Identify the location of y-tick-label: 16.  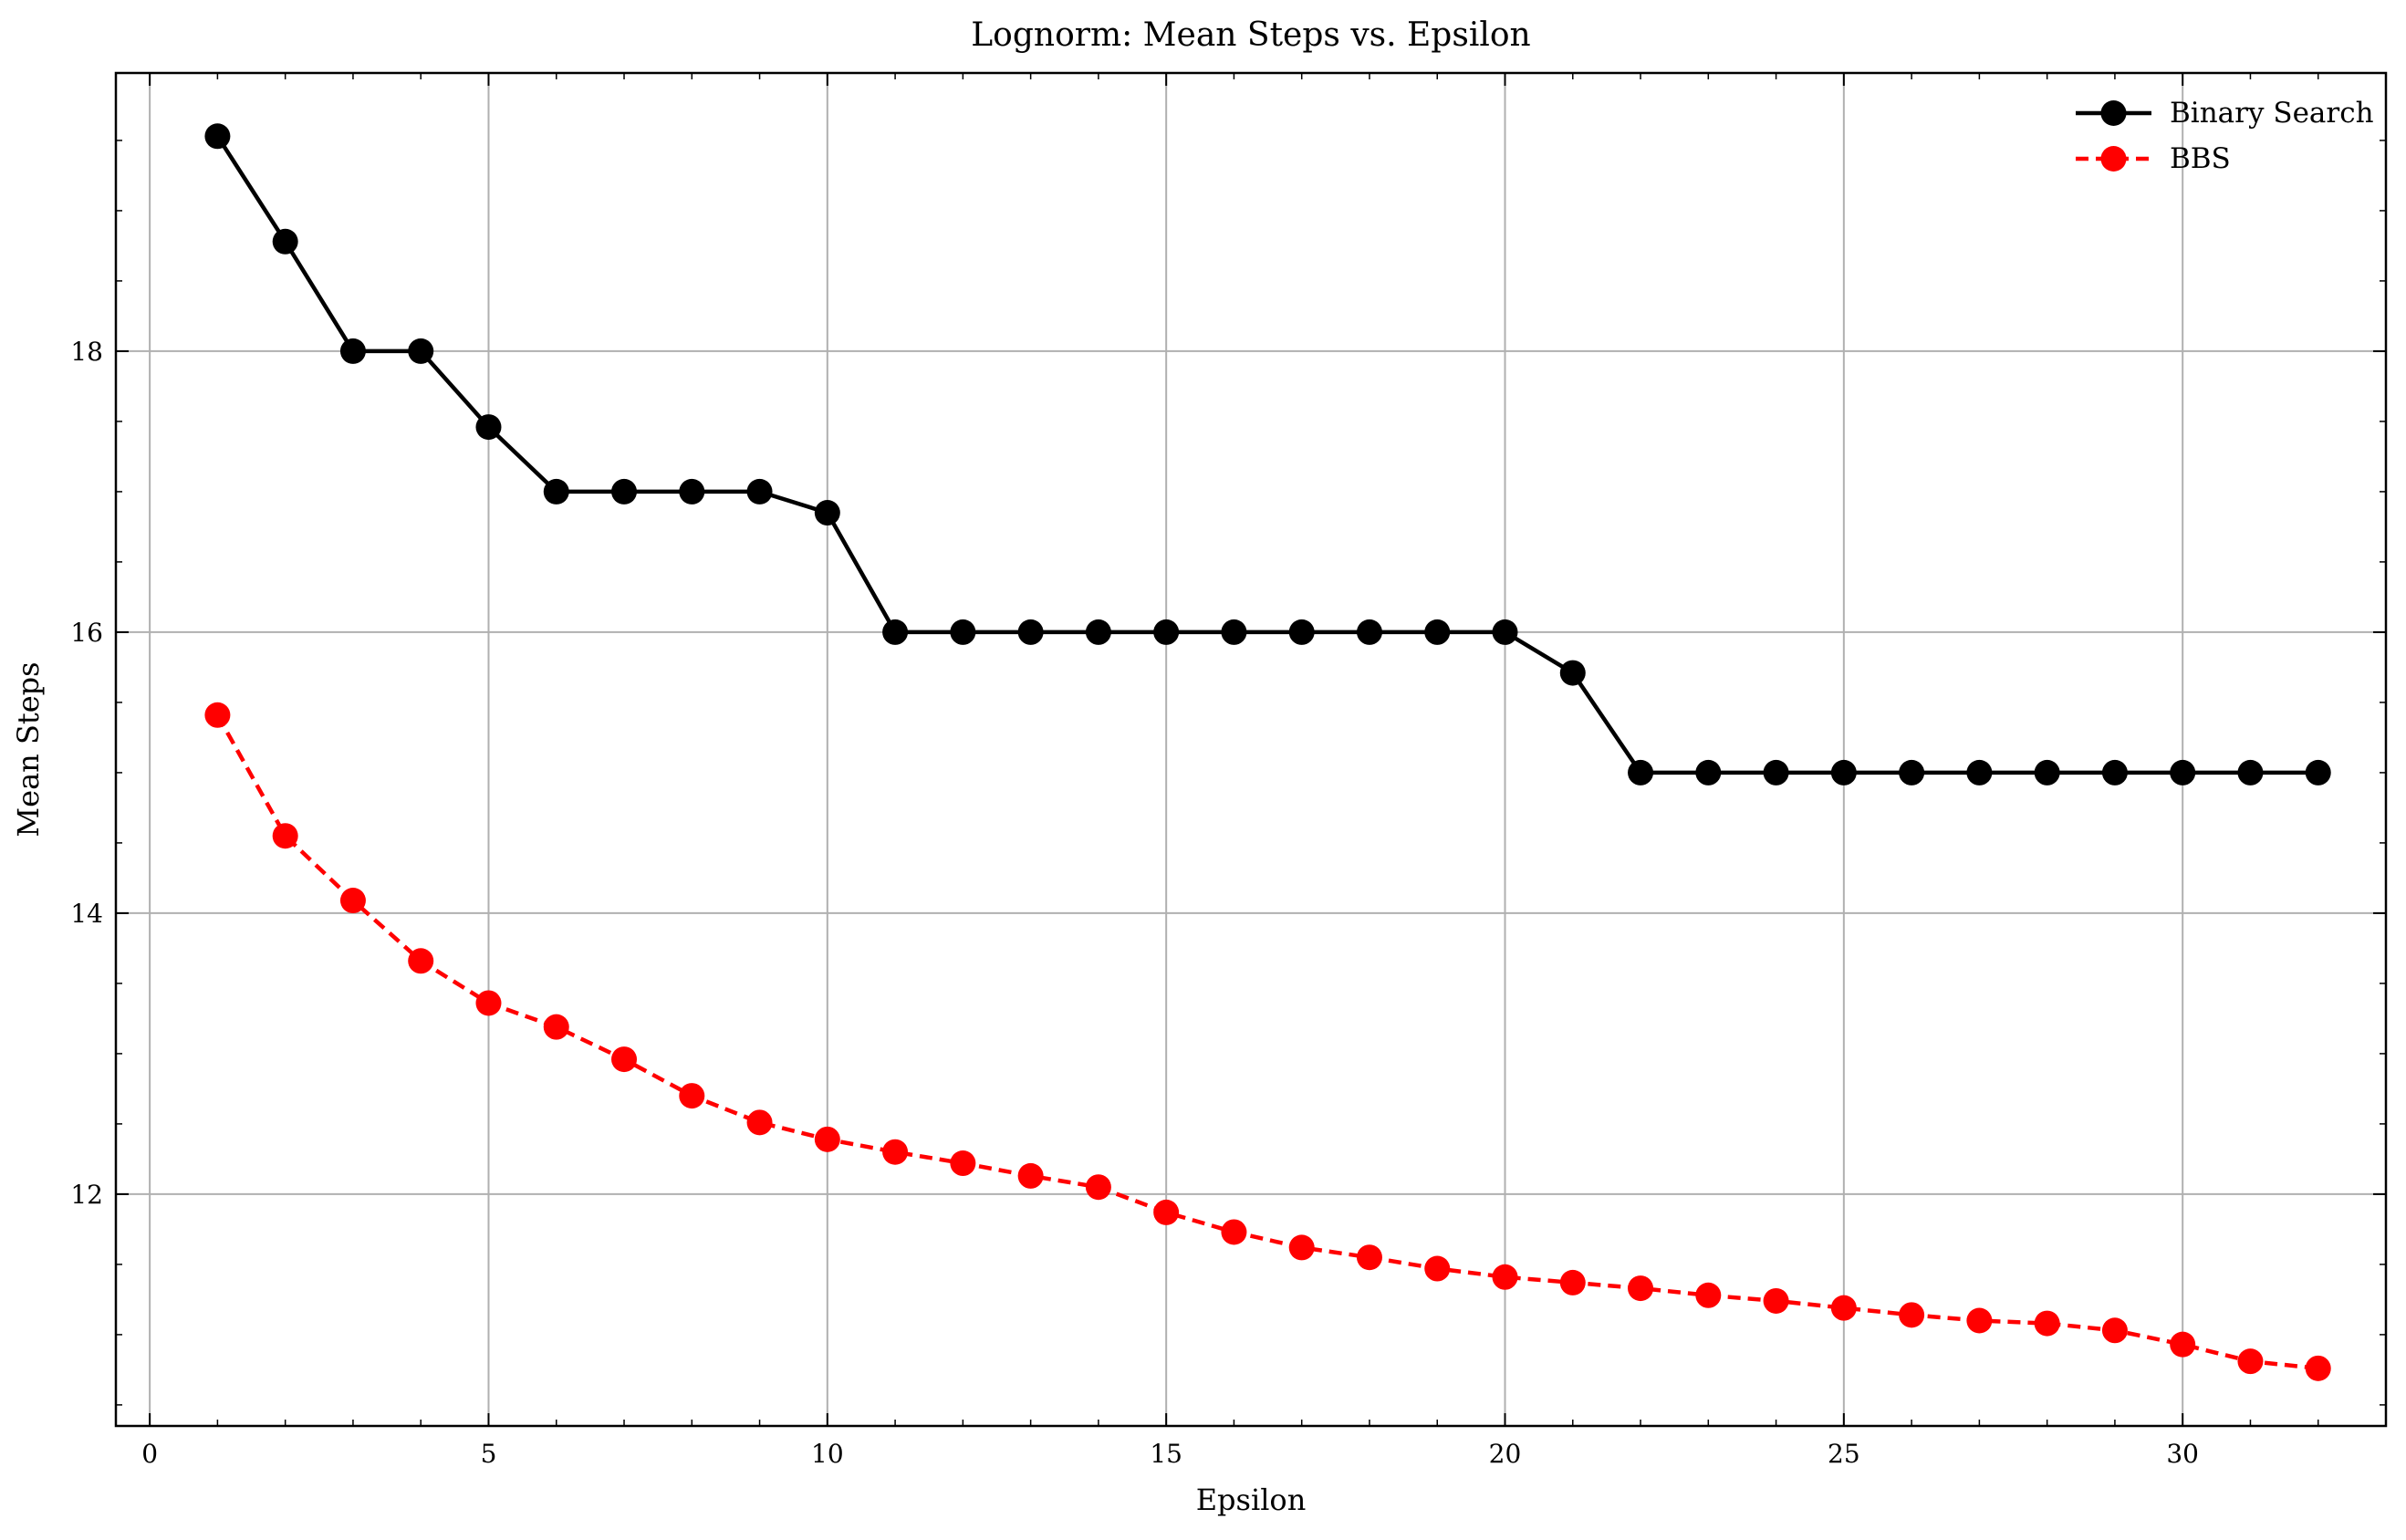
(86, 633).